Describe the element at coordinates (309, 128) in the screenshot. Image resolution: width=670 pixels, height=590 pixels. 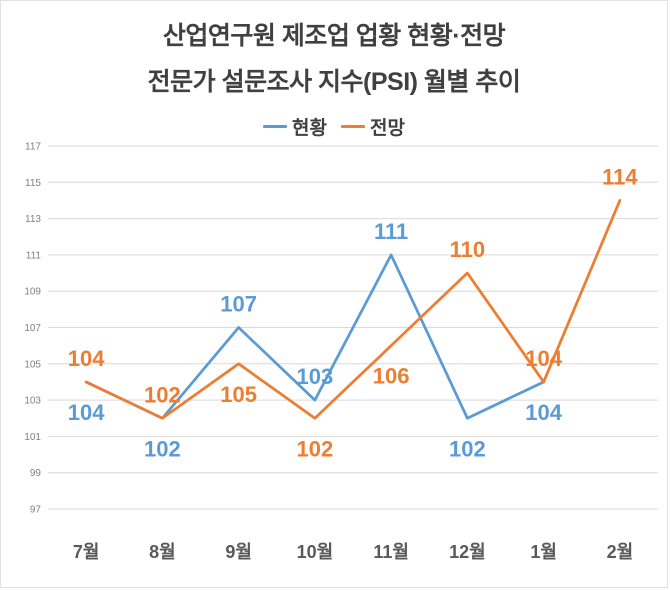
I see `legend-label: 현황` at that location.